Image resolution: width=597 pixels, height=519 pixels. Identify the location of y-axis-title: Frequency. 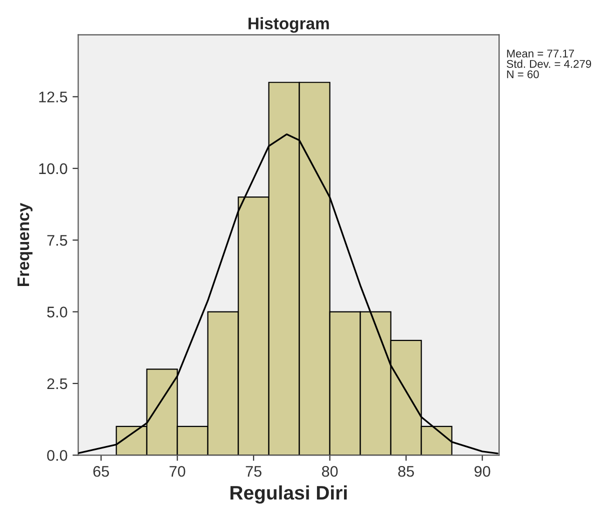
(25, 244).